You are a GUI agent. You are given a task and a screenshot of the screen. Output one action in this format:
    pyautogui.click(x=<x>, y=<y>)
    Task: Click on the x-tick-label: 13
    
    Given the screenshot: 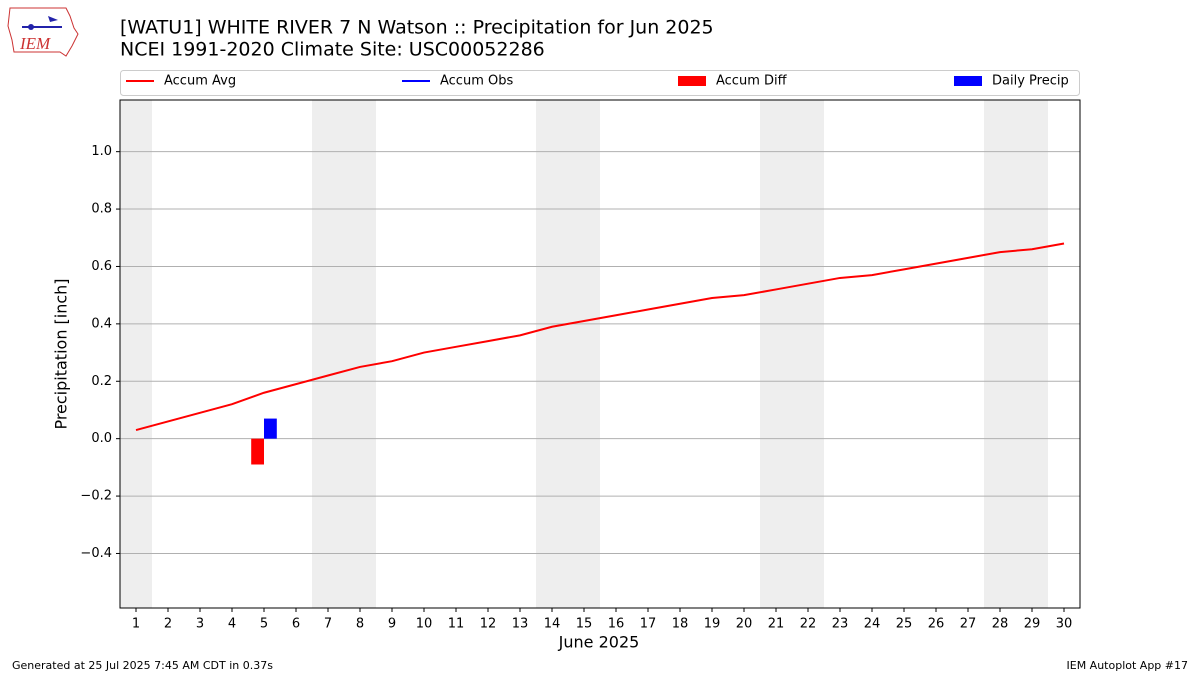 What is the action you would take?
    pyautogui.click(x=520, y=624)
    